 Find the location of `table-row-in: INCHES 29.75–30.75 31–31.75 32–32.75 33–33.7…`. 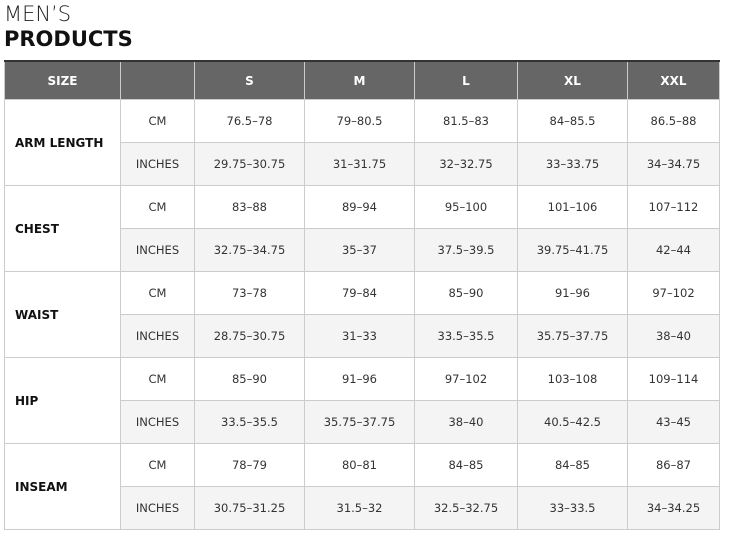

table-row-in: INCHES 29.75–30.75 31–31.75 32–32.75 33–33.7… is located at coordinates (362, 164).